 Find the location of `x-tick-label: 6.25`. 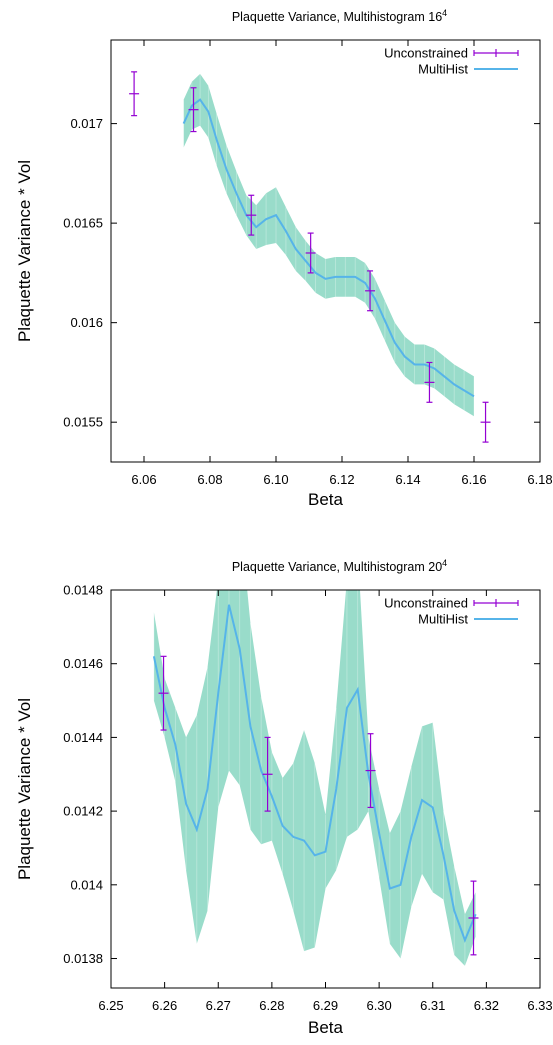

x-tick-label: 6.25 is located at coordinates (110, 1005).